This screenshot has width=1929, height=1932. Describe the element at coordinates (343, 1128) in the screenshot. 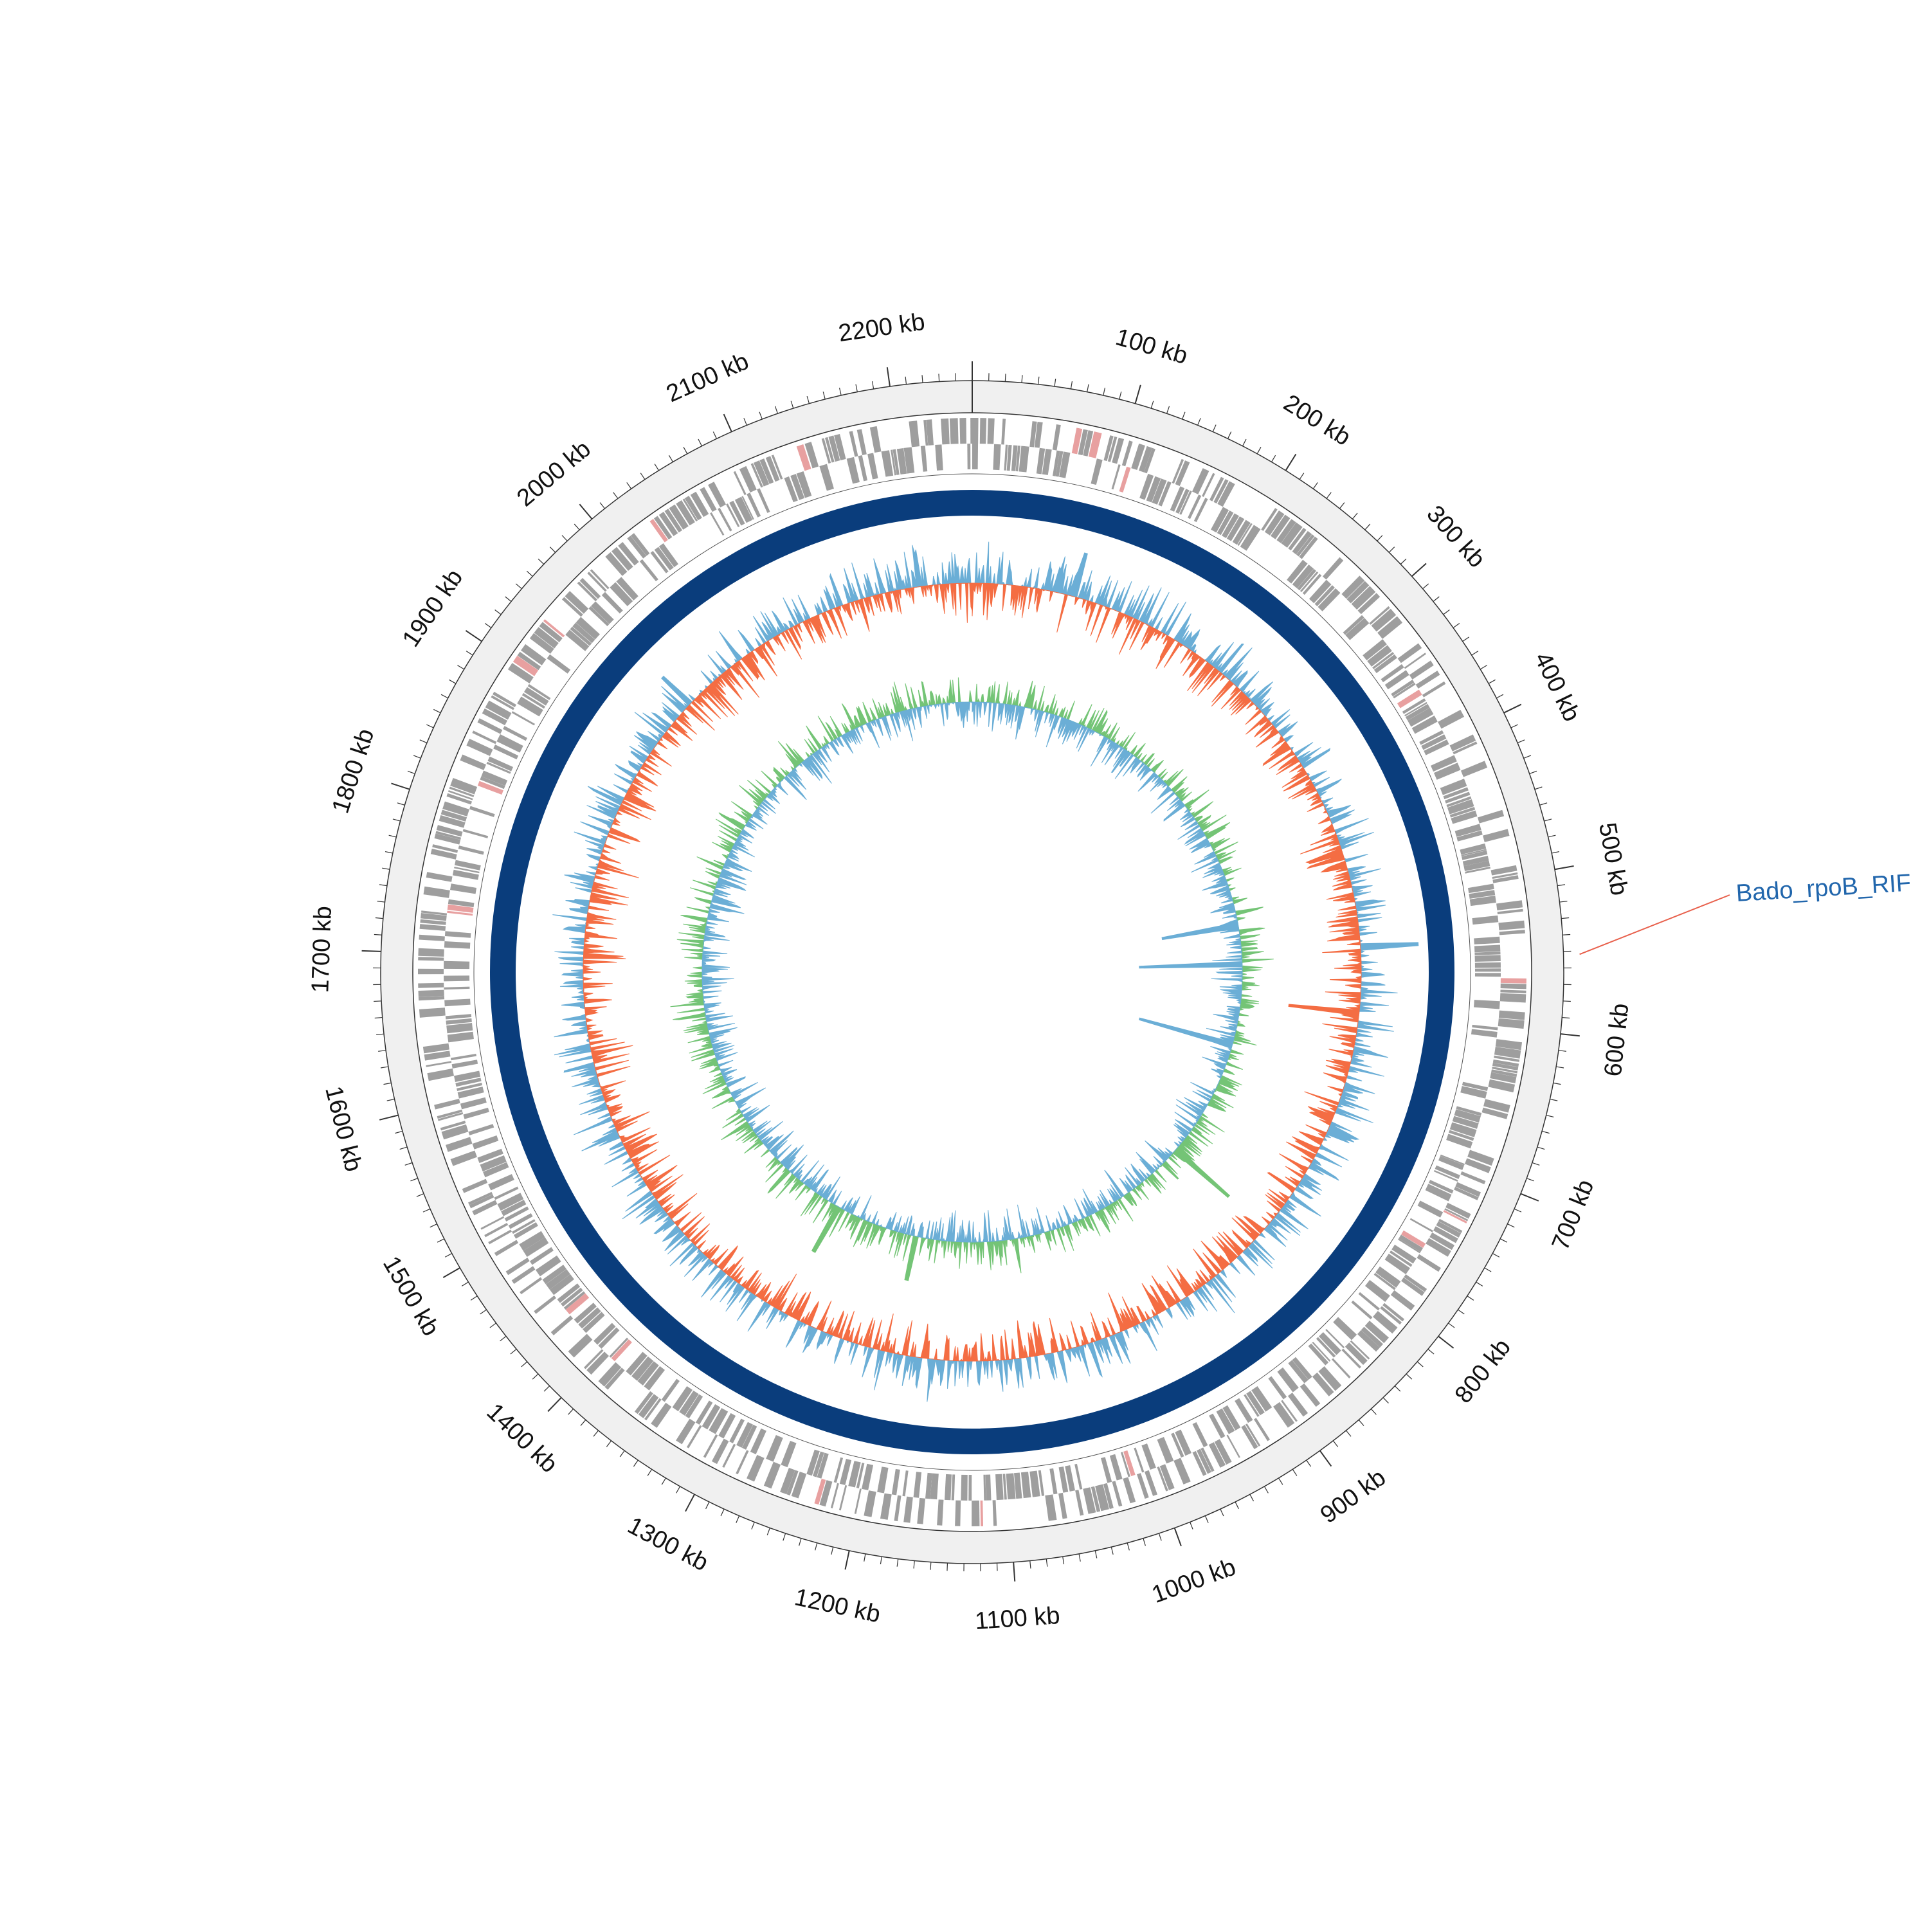

I see `tick-label: 1600 kb` at that location.